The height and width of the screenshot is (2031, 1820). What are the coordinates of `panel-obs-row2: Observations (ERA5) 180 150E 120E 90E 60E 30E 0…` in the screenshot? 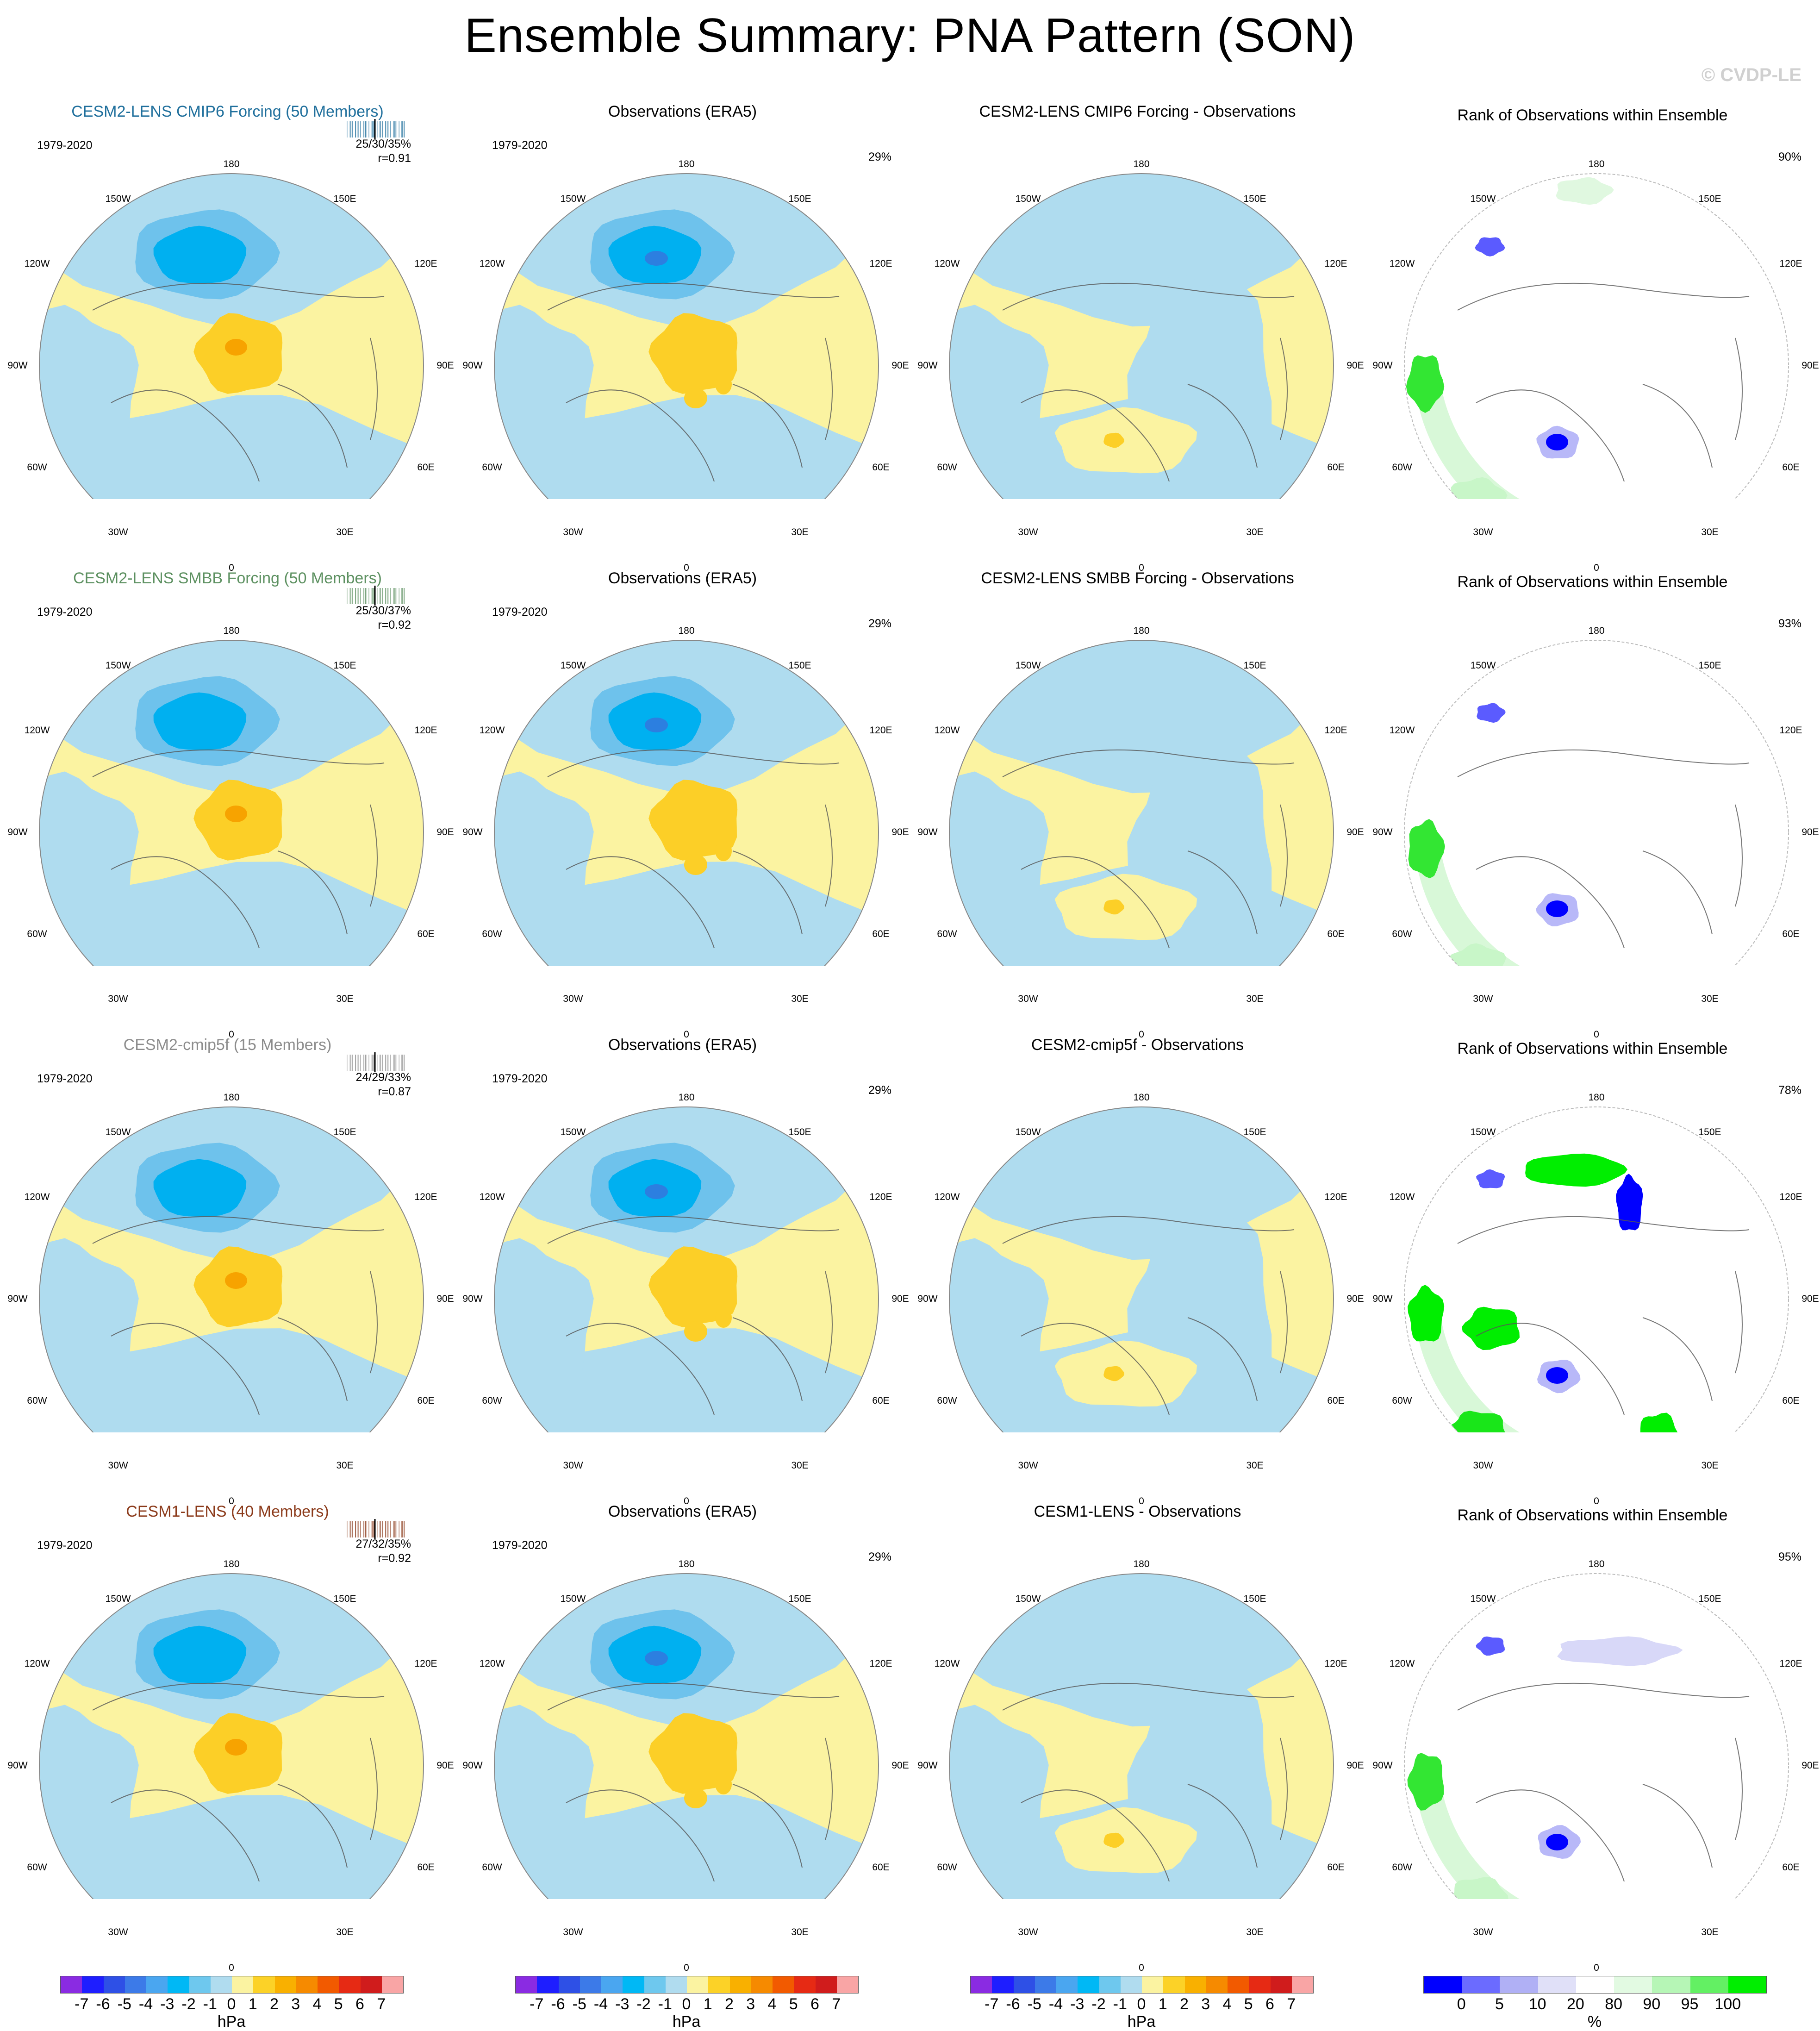 It's located at (682, 769).